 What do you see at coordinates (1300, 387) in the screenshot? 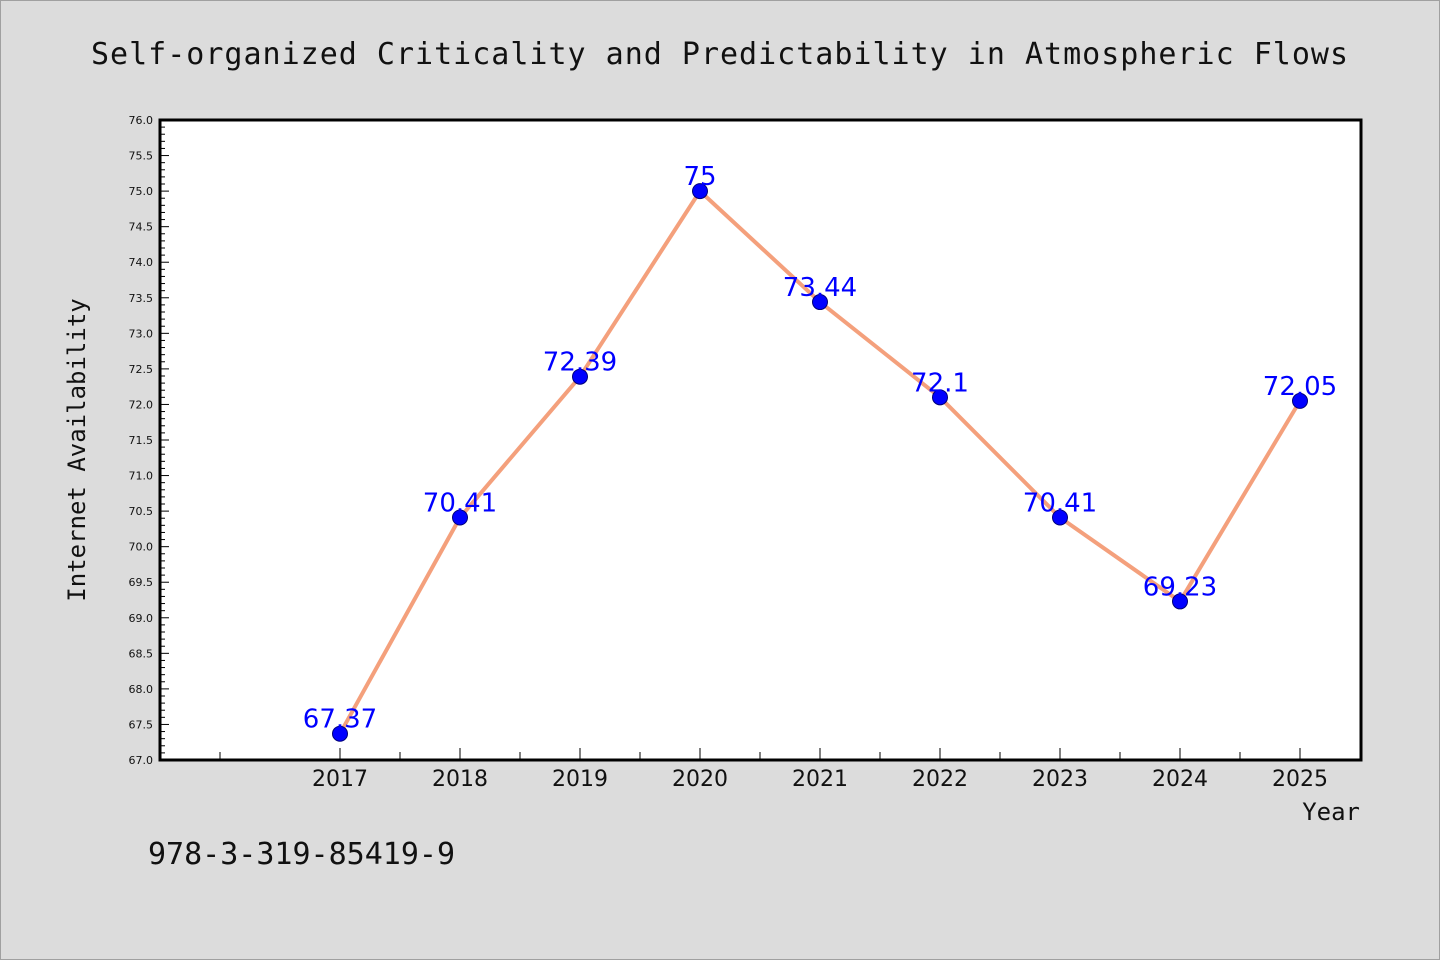
I see `data-label: 72.05` at bounding box center [1300, 387].